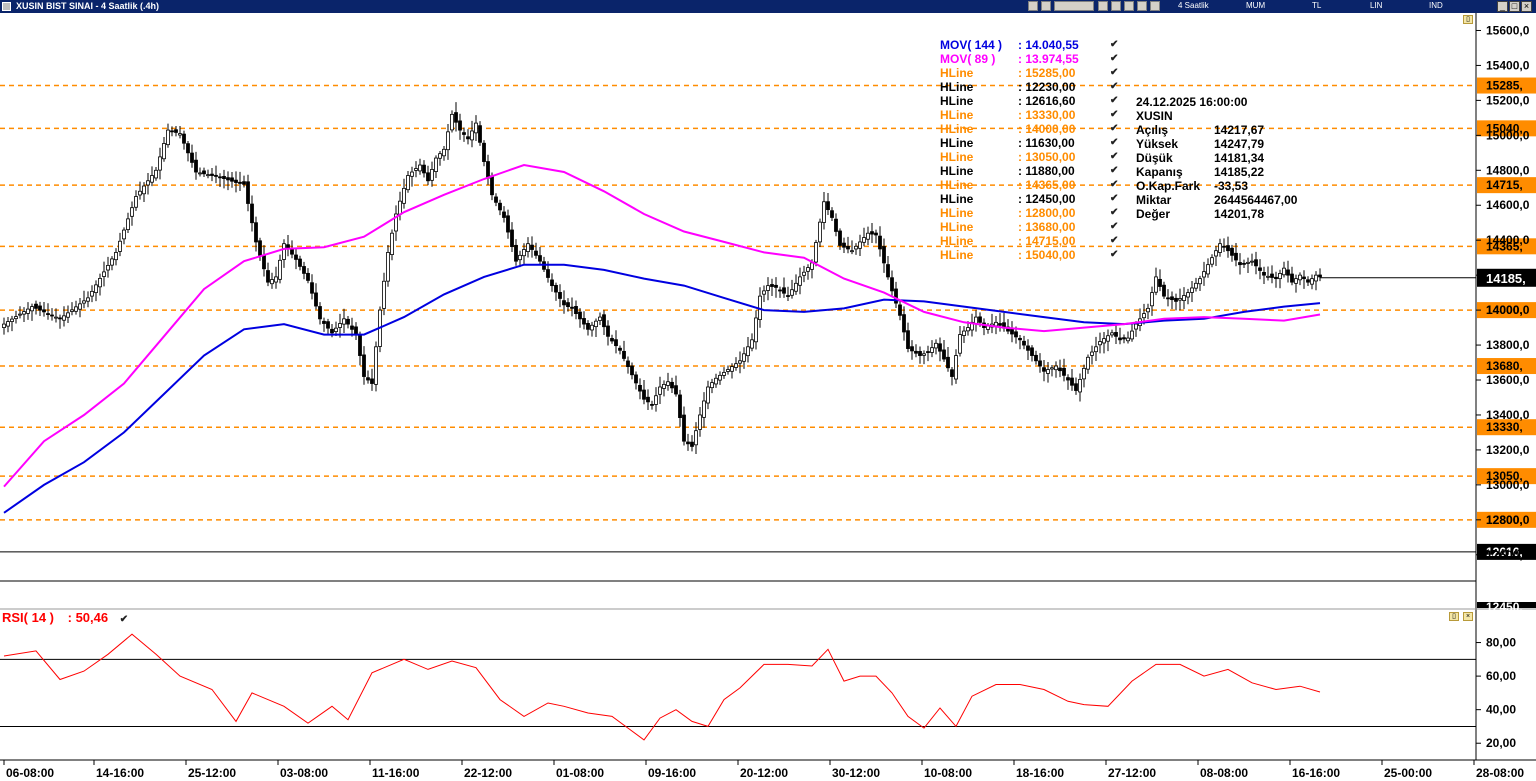  Describe the element at coordinates (1236, 214) in the screenshot. I see `info-row: Değer 14201,78` at that location.